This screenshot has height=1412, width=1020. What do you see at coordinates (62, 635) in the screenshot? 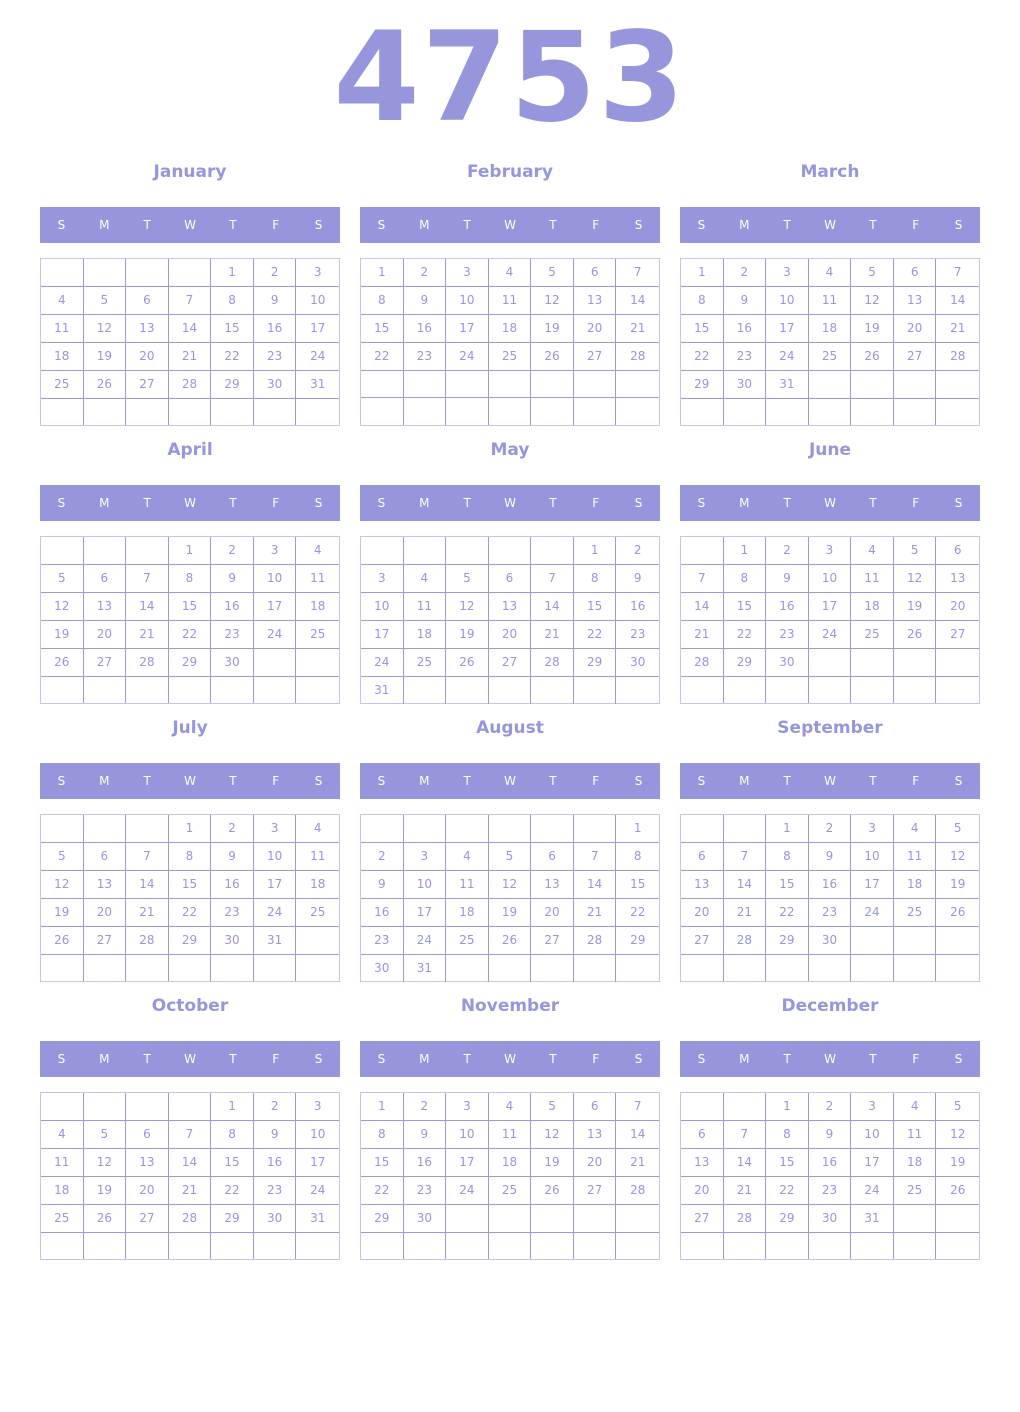
I see `day-cell: 19` at bounding box center [62, 635].